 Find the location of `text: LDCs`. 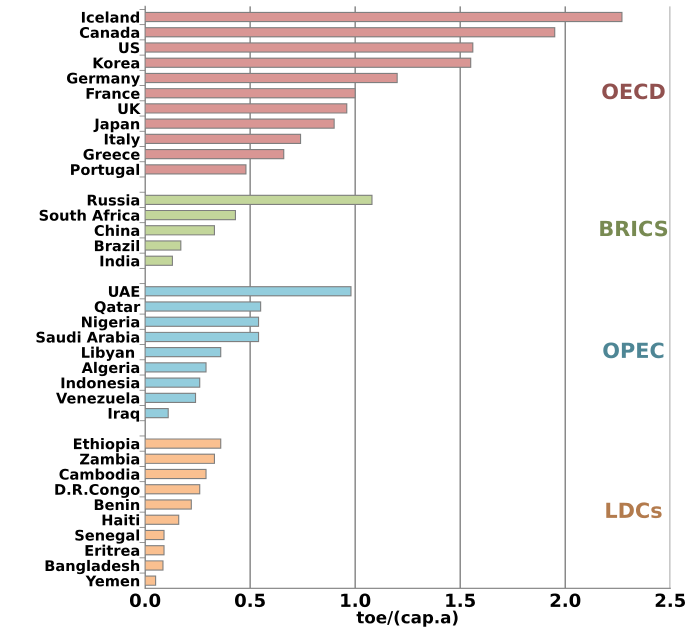

text: LDCs is located at coordinates (634, 510).